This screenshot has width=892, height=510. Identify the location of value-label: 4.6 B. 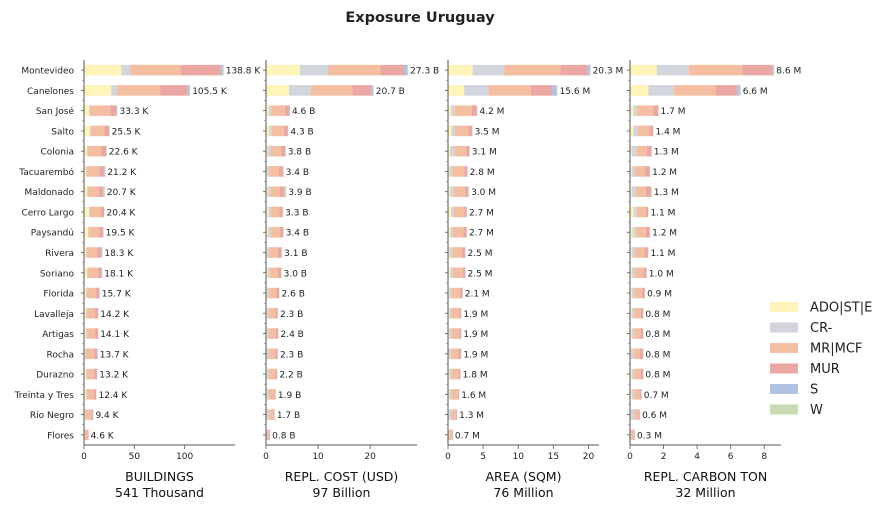
(303, 112).